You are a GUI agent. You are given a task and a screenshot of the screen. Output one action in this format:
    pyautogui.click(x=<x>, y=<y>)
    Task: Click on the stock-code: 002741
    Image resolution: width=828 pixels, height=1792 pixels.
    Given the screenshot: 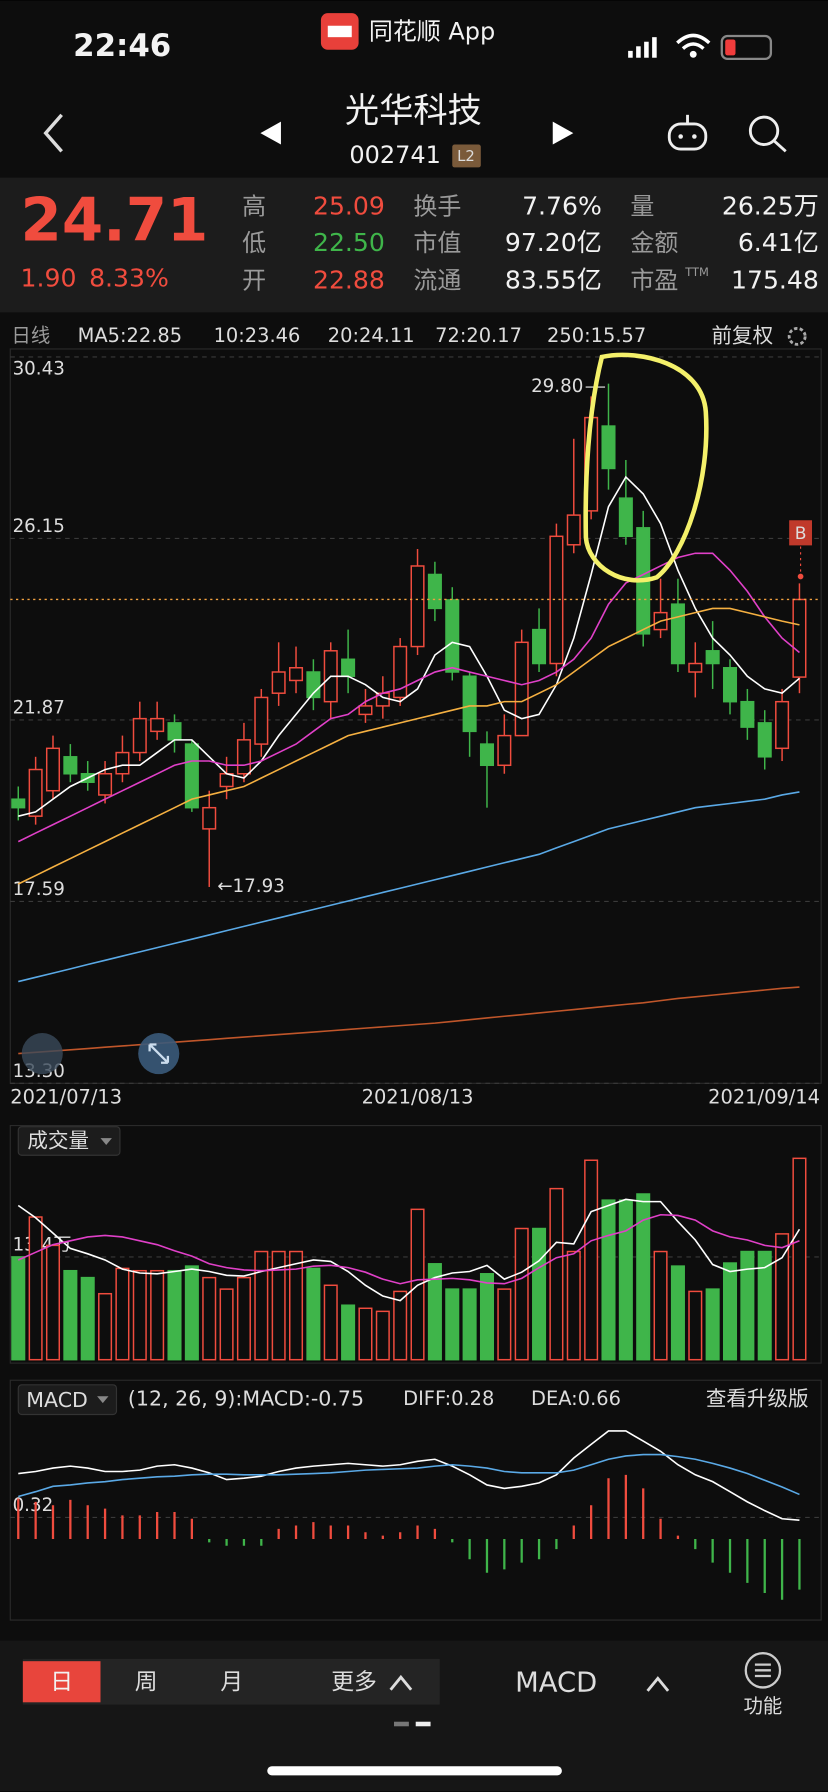 What is the action you would take?
    pyautogui.click(x=395, y=155)
    